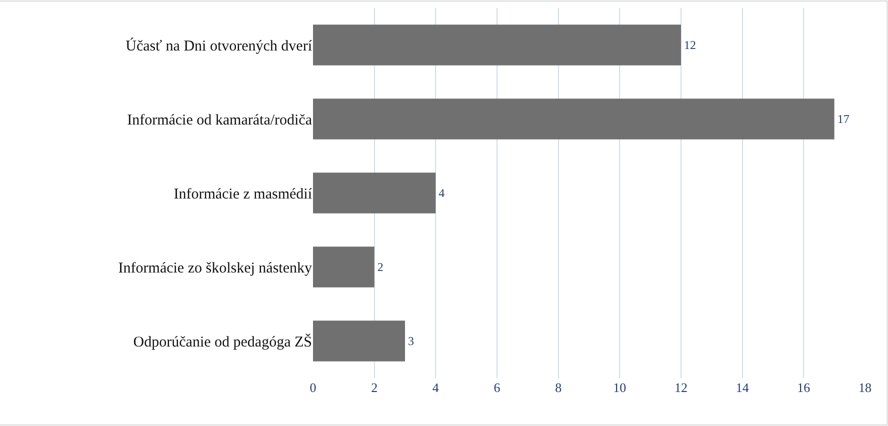 This screenshot has width=888, height=426. I want to click on x-tick-label: 8, so click(558, 387).